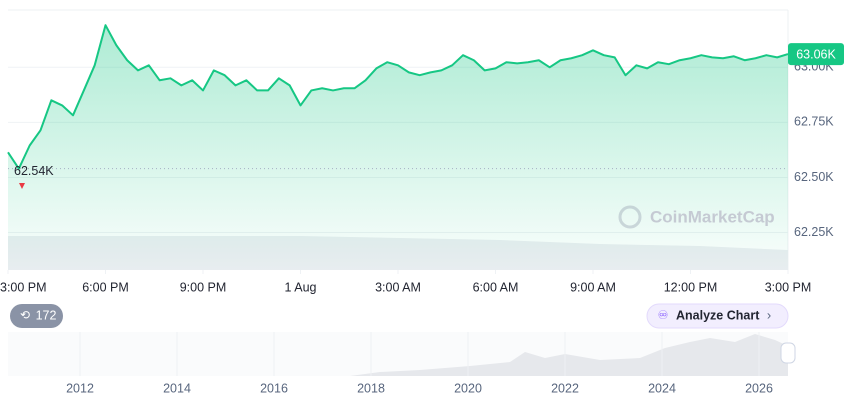  Describe the element at coordinates (662, 388) in the screenshot. I see `year-label: 2024` at that location.